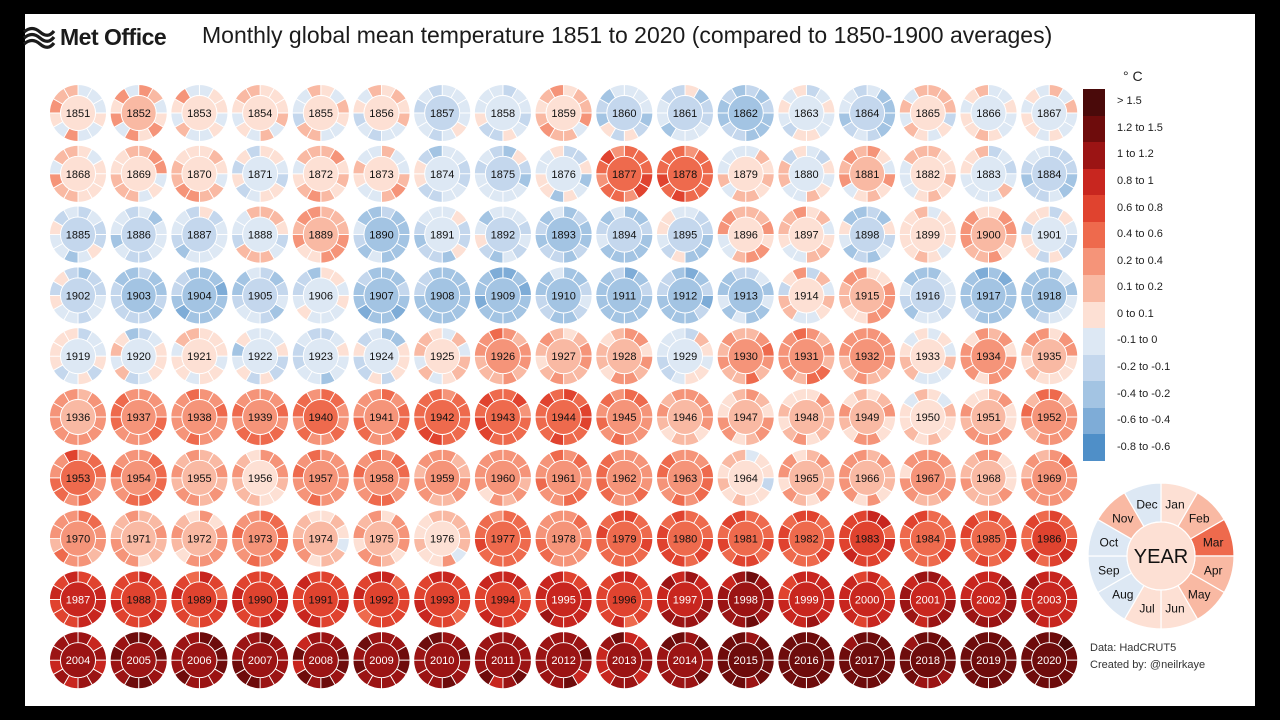  Describe the element at coordinates (502, 295) in the screenshot. I see `year-center-1909` at that location.